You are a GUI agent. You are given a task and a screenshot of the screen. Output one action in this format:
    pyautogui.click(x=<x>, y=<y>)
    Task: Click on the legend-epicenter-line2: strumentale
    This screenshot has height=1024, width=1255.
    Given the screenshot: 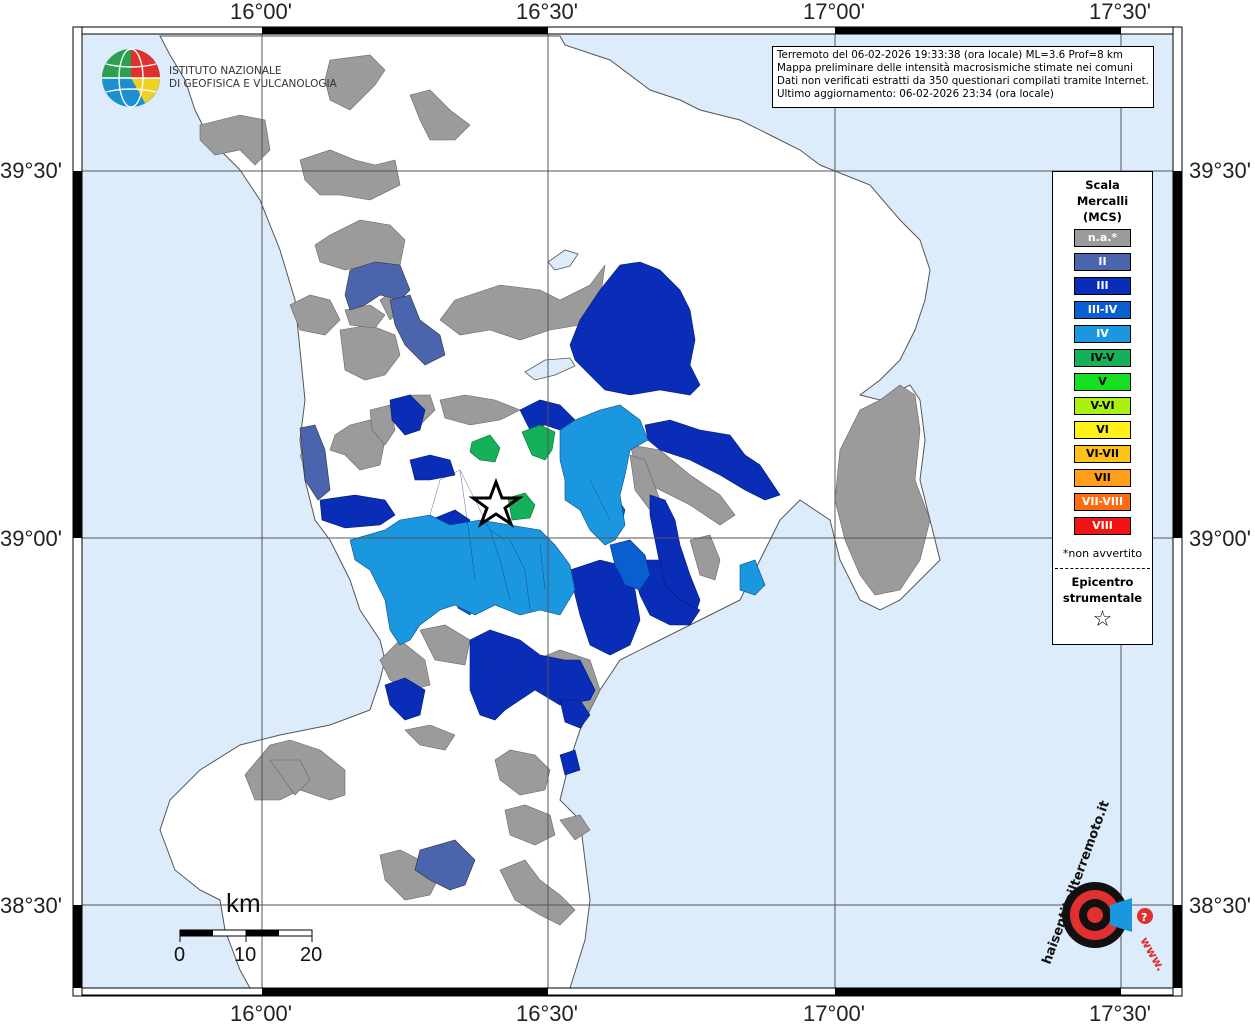 What is the action you would take?
    pyautogui.click(x=1102, y=598)
    